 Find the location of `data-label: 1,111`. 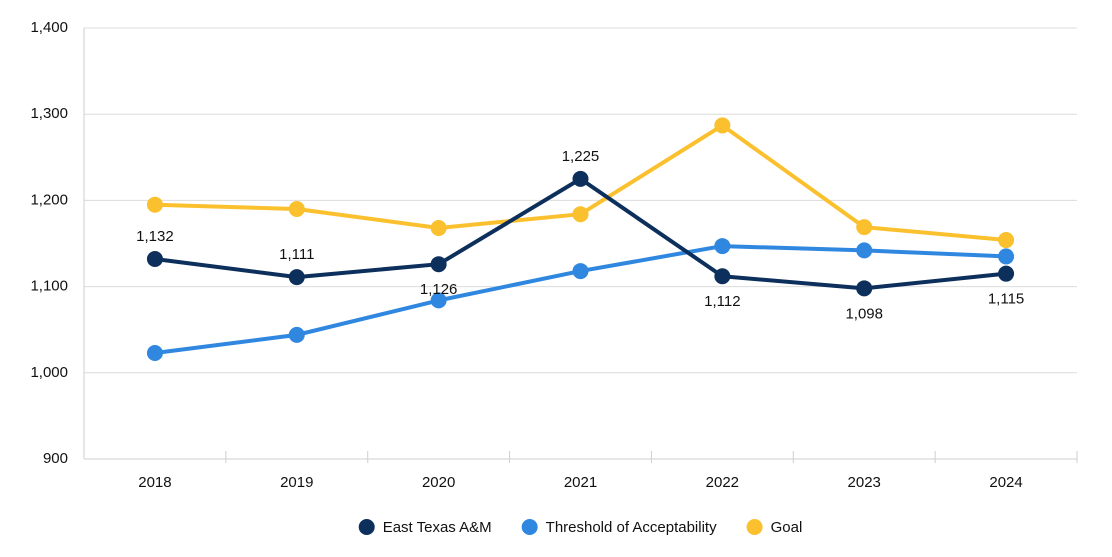

data-label: 1,111 is located at coordinates (296, 254).